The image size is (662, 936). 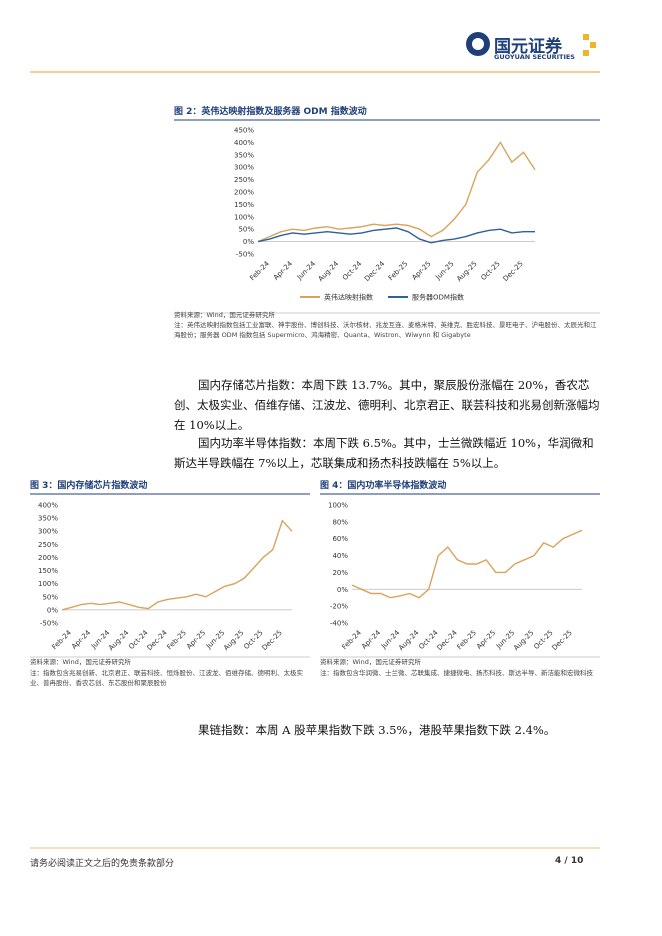 What do you see at coordinates (306, 270) in the screenshot?
I see `x-tick-label: Jun-24` at bounding box center [306, 270].